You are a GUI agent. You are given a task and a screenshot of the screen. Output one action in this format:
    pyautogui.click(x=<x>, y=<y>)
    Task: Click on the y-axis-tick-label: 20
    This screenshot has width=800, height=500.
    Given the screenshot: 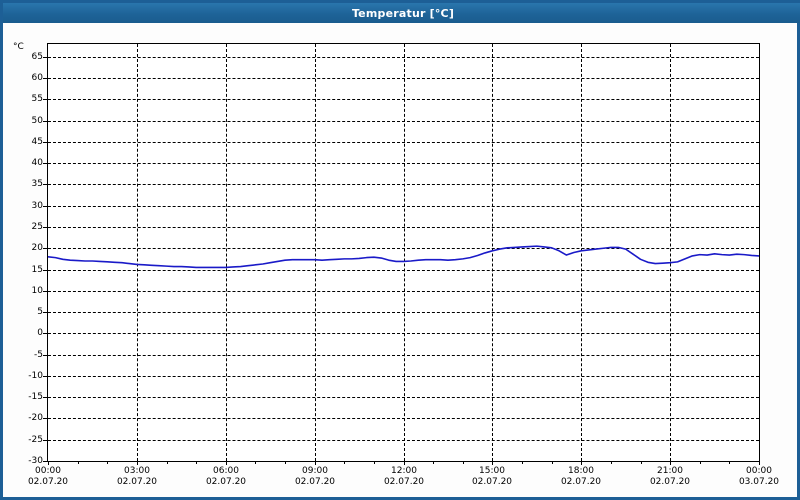 What is the action you would take?
    pyautogui.click(x=37, y=248)
    